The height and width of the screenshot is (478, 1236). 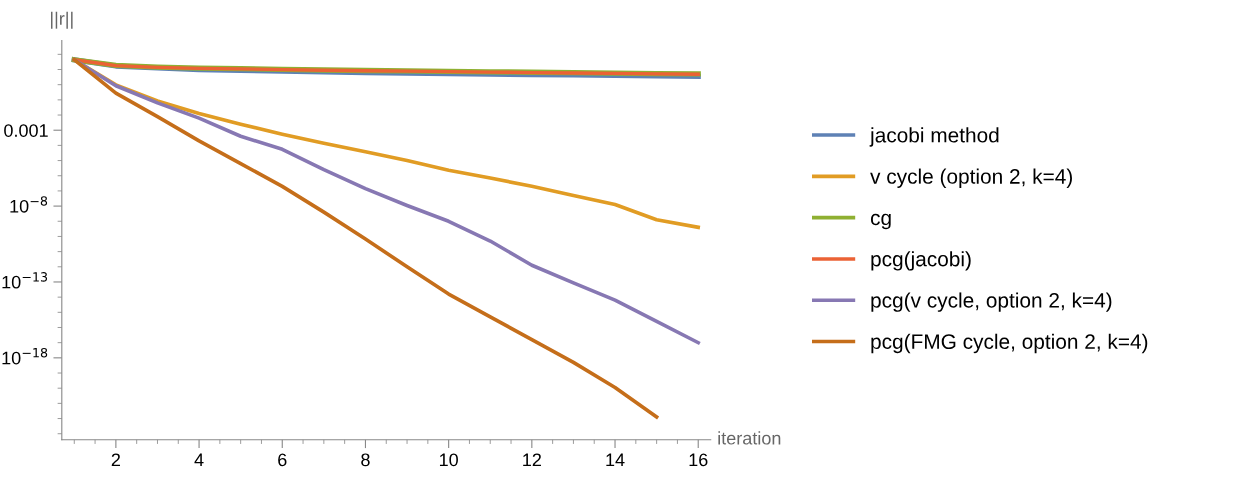 I want to click on legend-label: jacobi method, so click(x=934, y=137).